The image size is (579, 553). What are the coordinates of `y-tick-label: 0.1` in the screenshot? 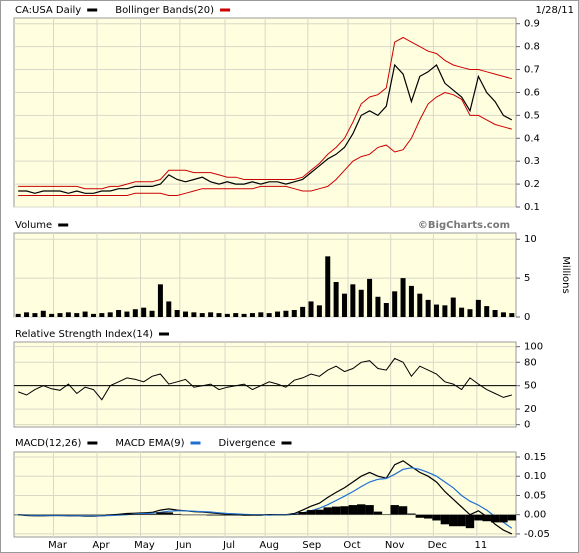 It's located at (532, 207).